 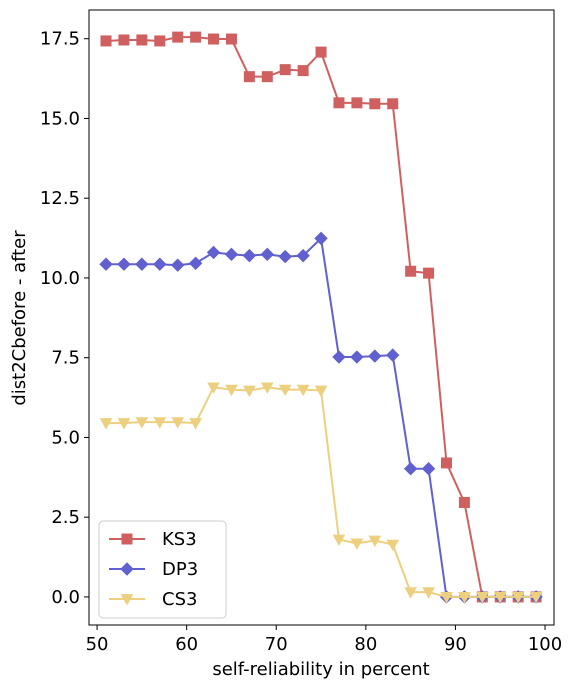 I want to click on y-tick-label: 17.5, so click(x=60, y=39).